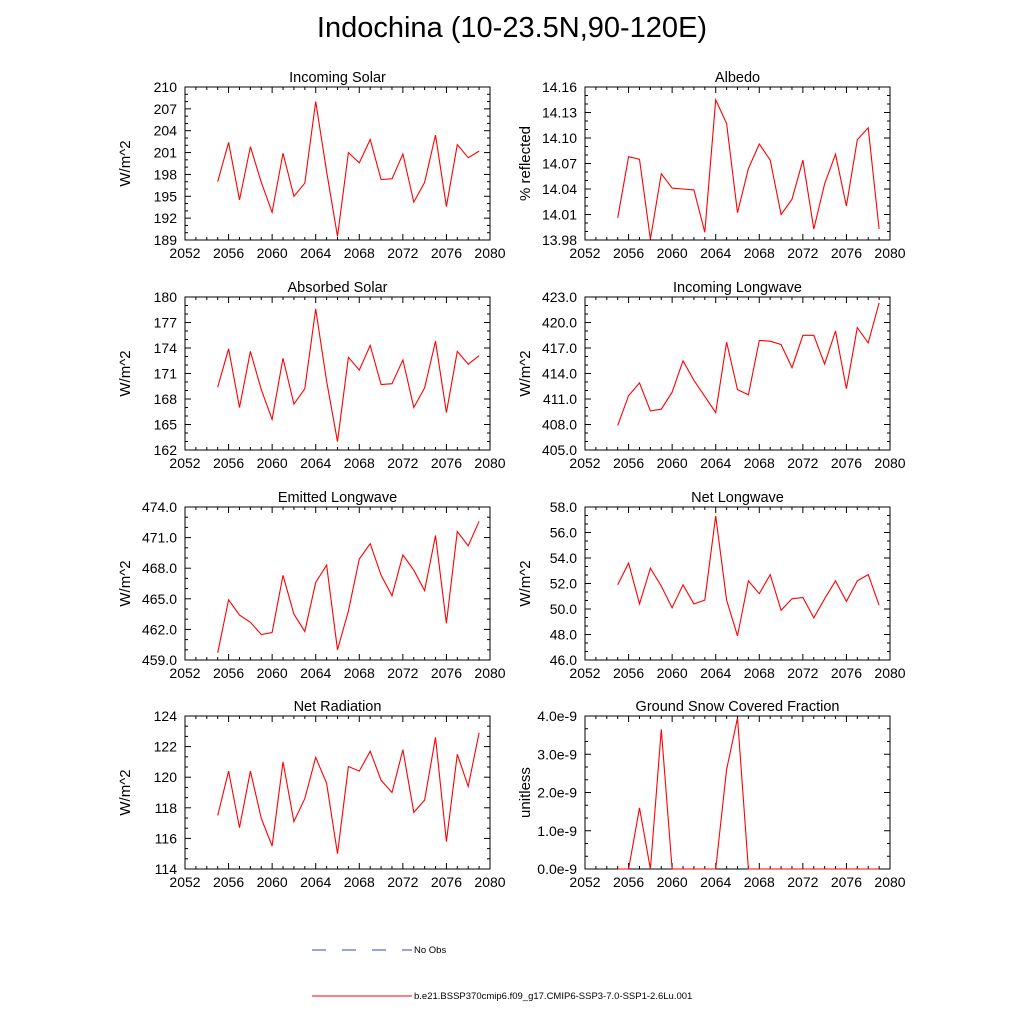 The width and height of the screenshot is (1024, 1024). Describe the element at coordinates (166, 869) in the screenshot. I see `y-tick-label: 114` at that location.